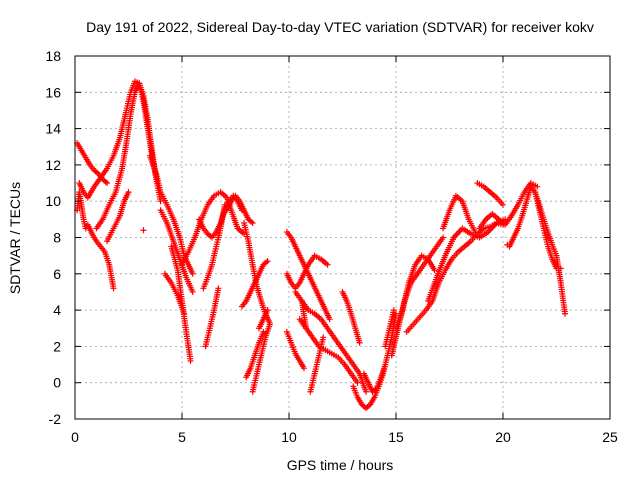 Image resolution: width=640 pixels, height=480 pixels. I want to click on y-tick-label: 6, so click(57, 274).